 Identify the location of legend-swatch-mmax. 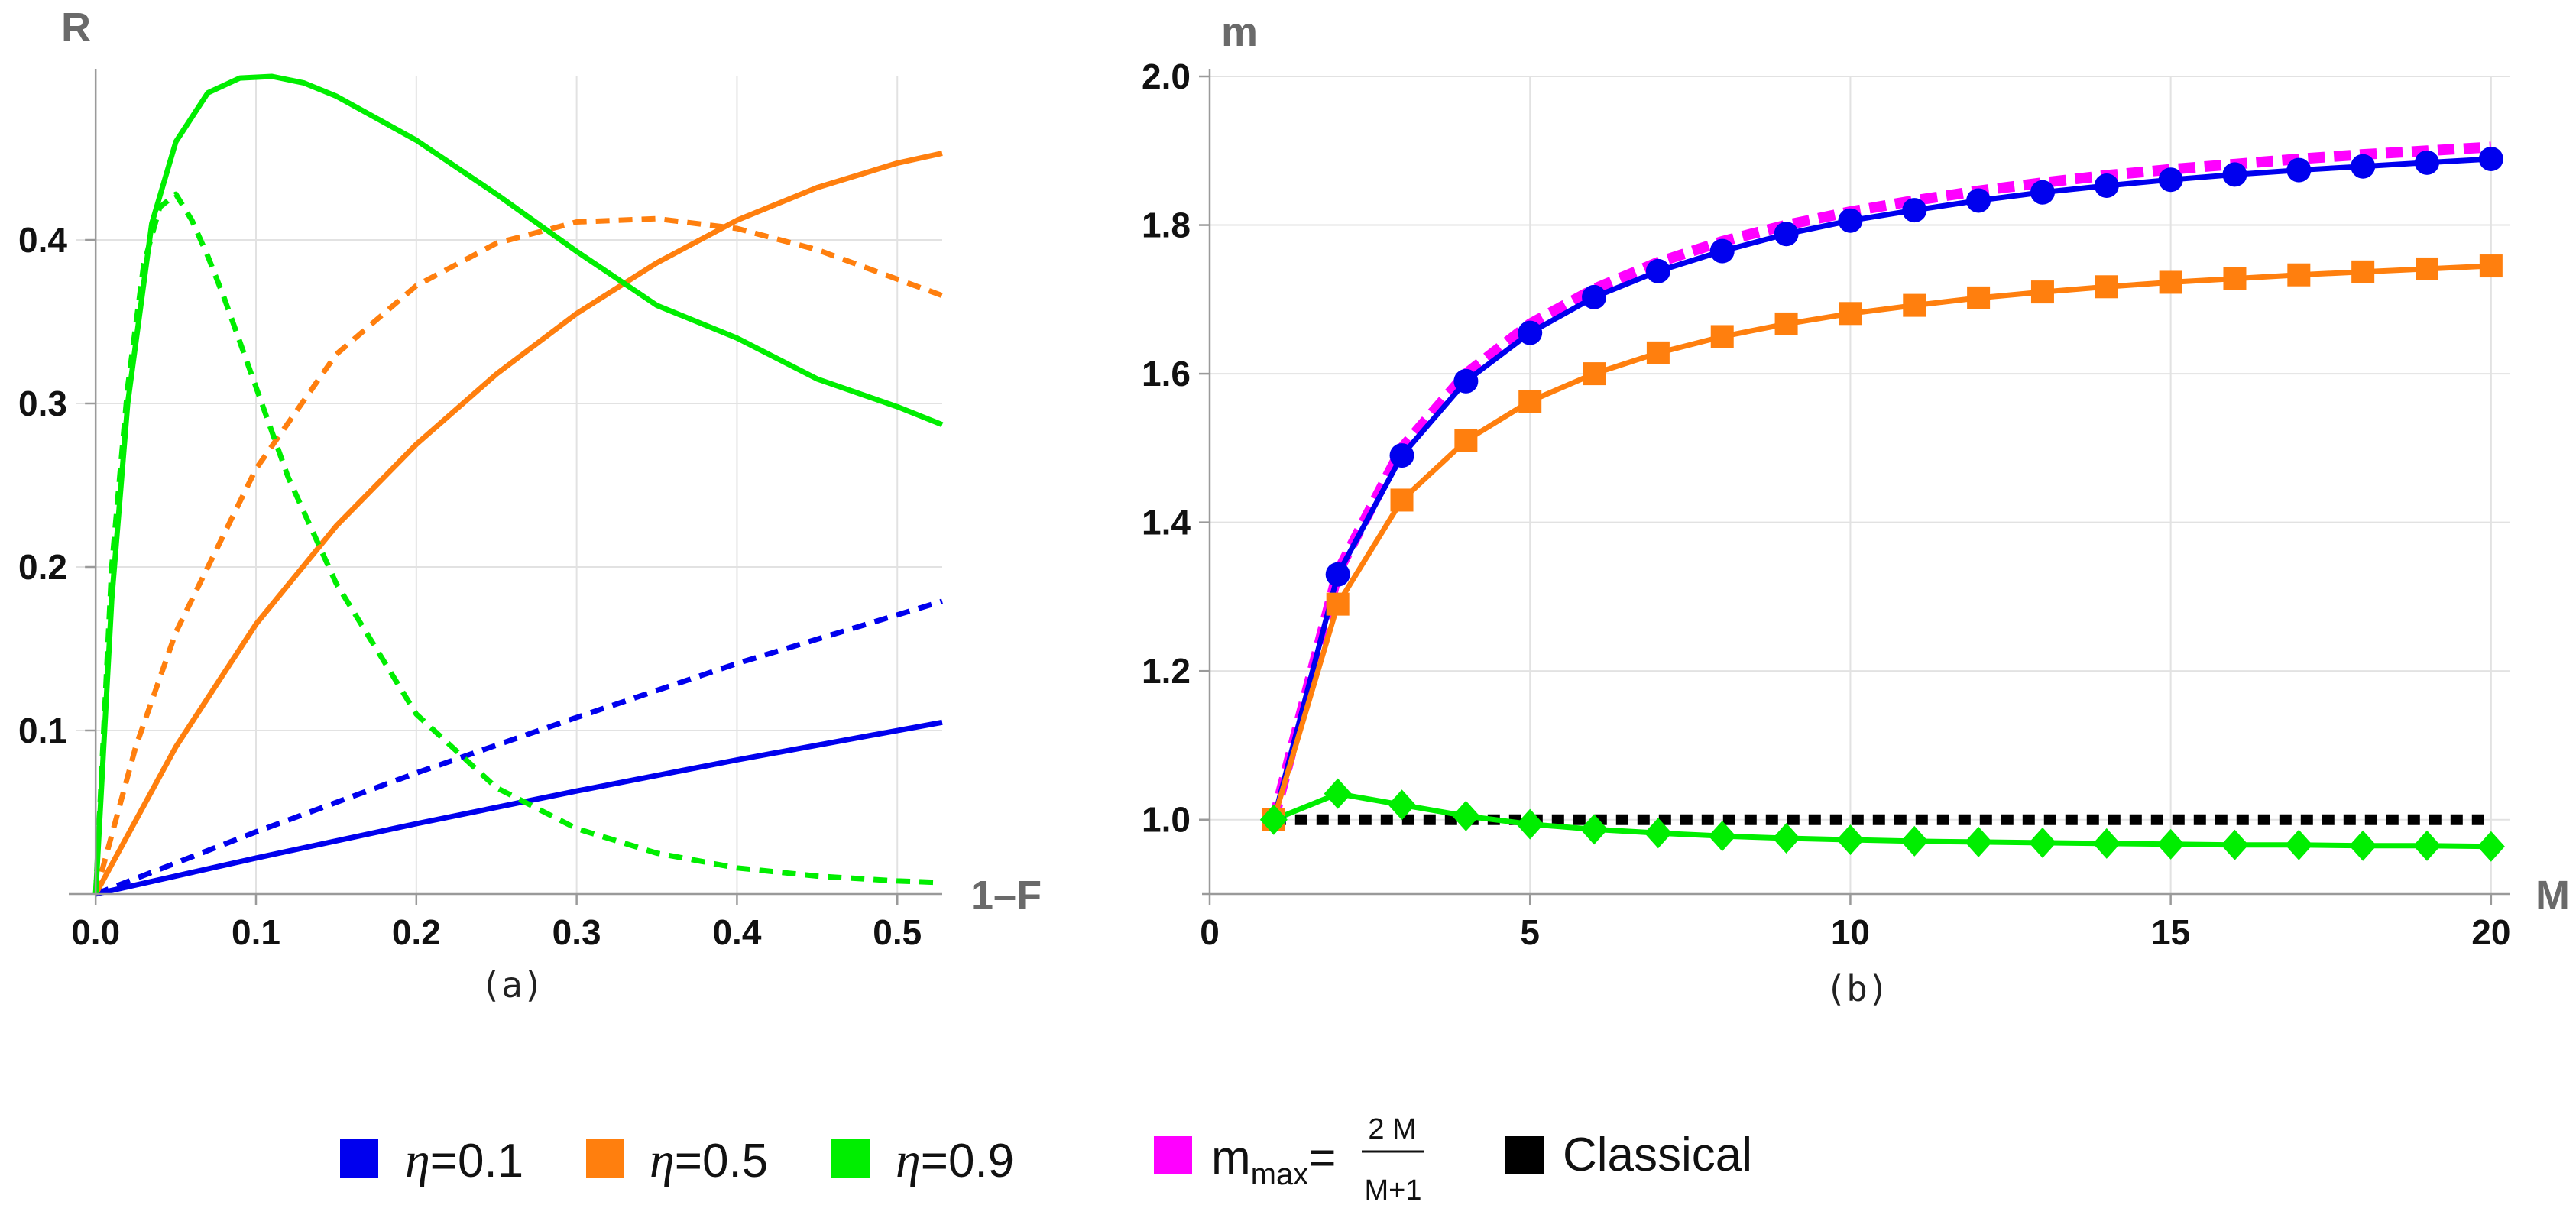
(1173, 1155).